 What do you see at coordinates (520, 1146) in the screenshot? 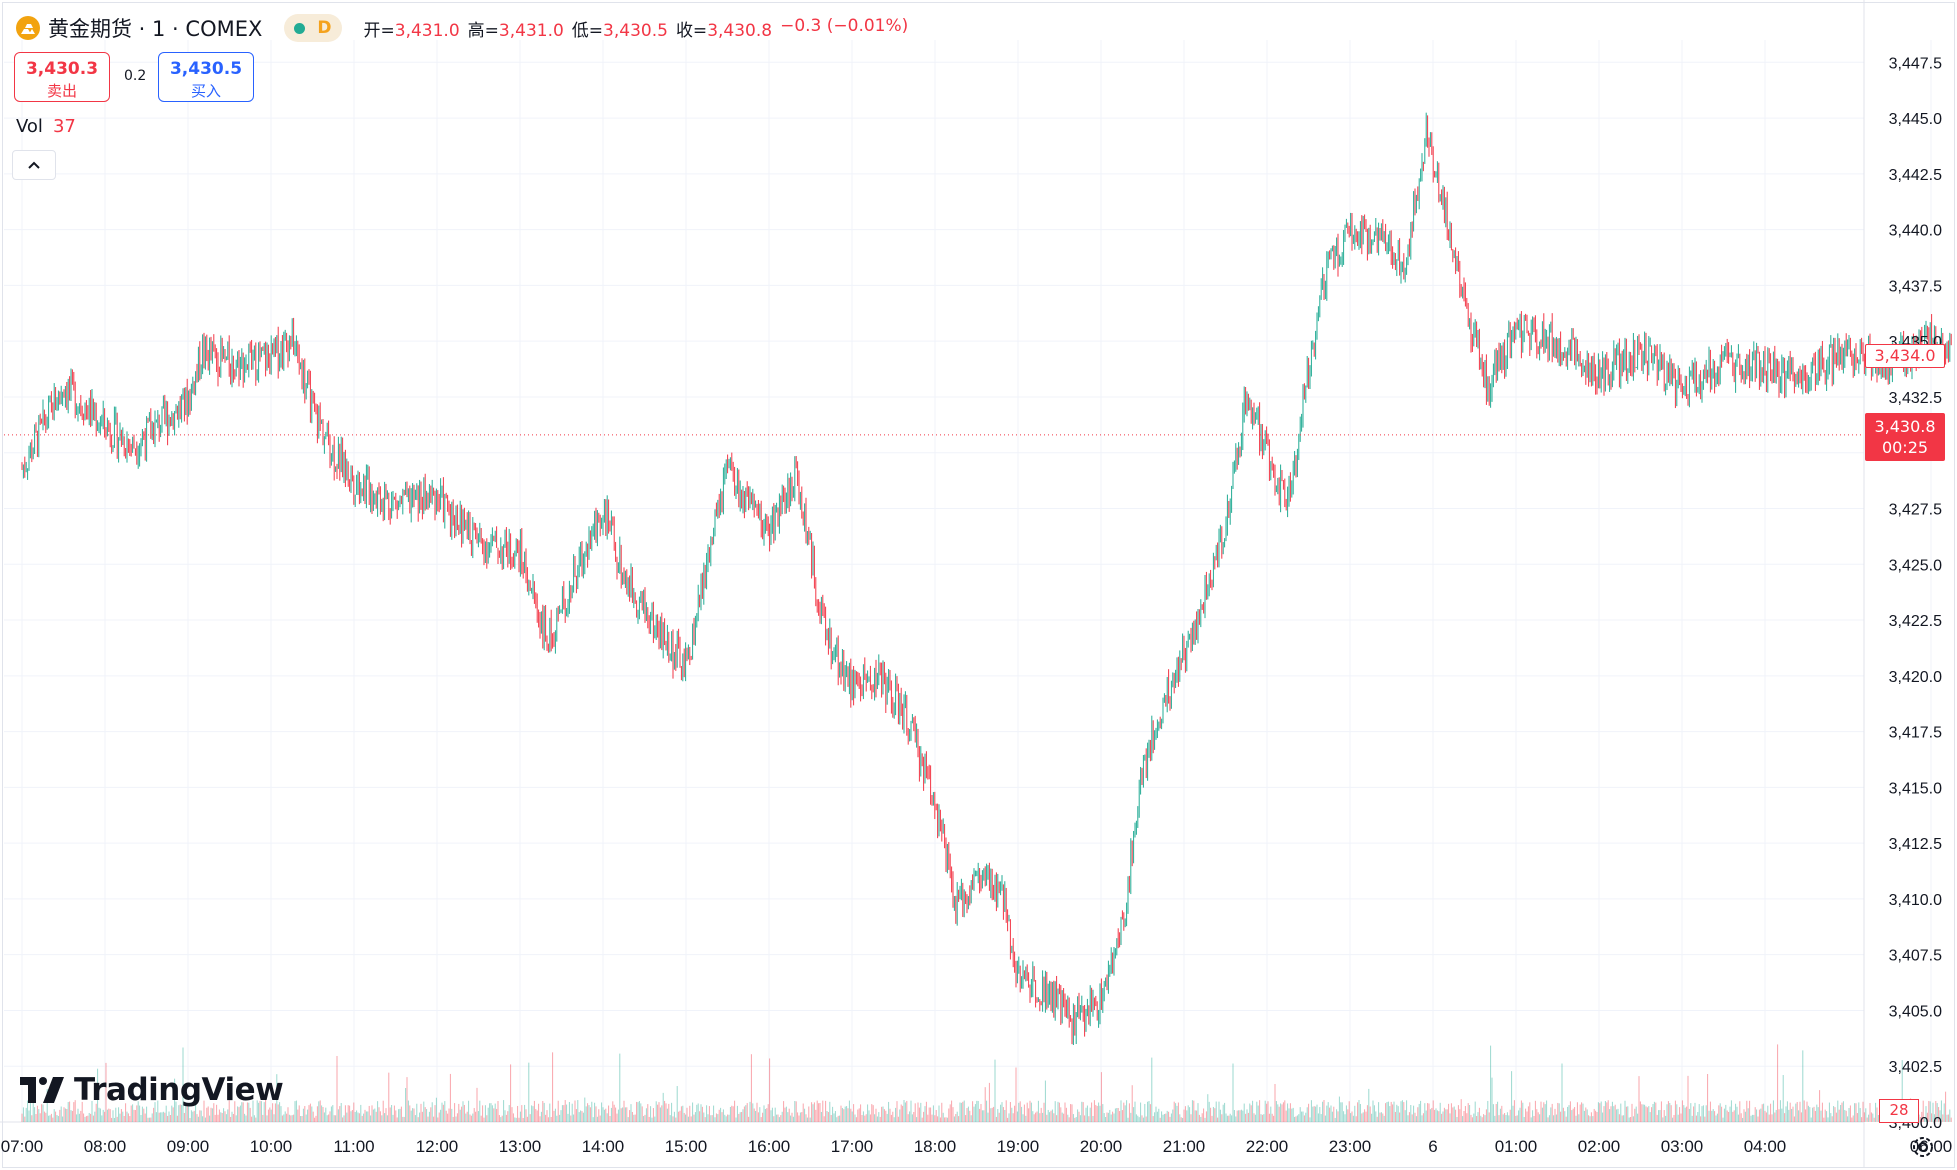
I see `time-tick-label: 13:00` at bounding box center [520, 1146].